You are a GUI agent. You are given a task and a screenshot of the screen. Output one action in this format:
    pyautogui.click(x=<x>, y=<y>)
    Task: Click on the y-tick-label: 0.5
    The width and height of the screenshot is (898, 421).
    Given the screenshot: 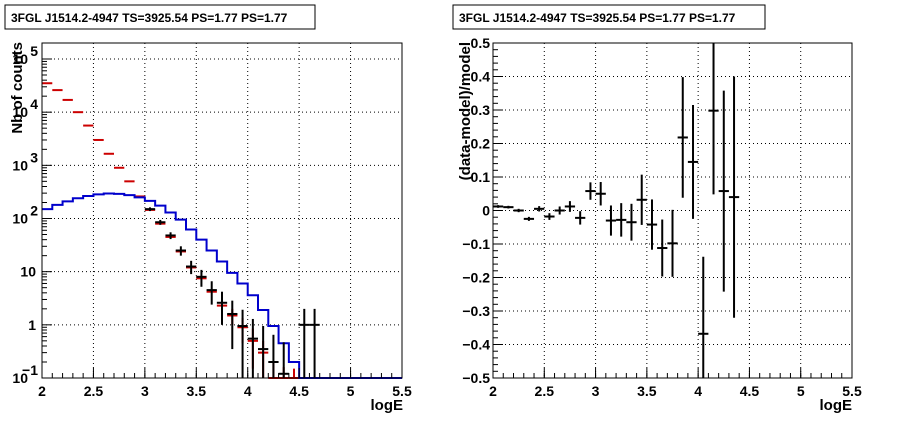 What is the action you would take?
    pyautogui.click(x=481, y=43)
    